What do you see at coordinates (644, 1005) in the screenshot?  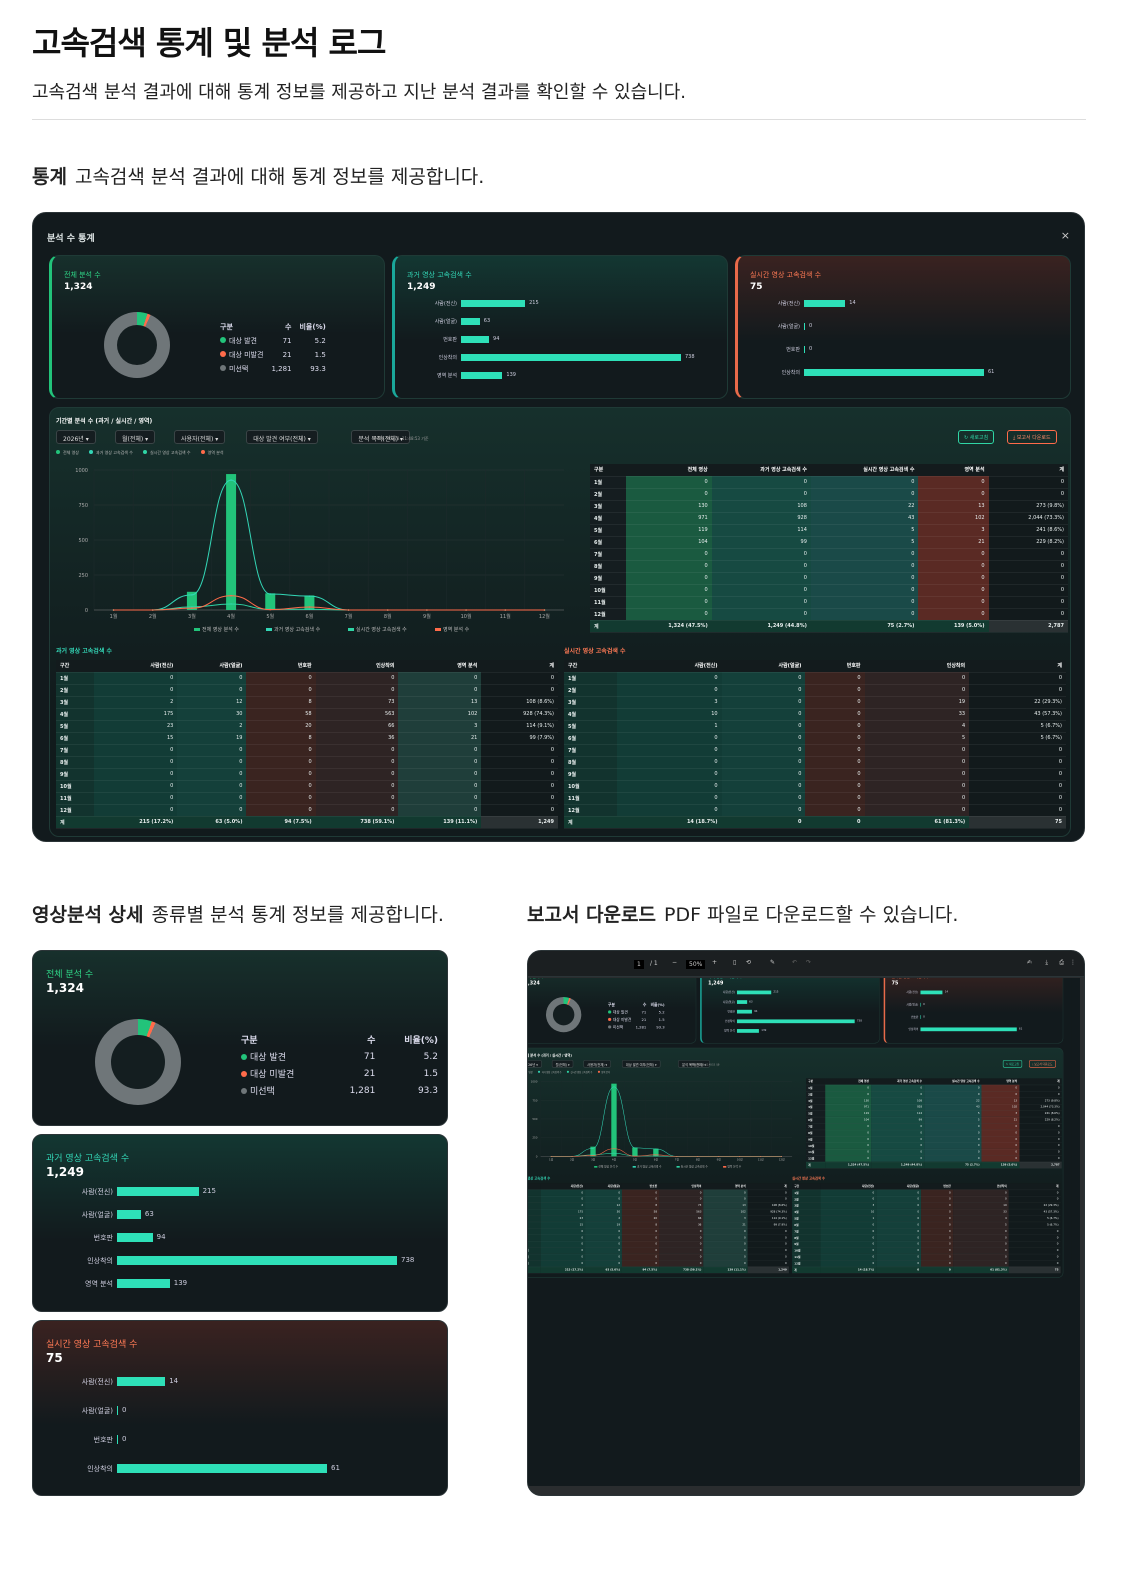 I see `pdf-legend-header: 수` at bounding box center [644, 1005].